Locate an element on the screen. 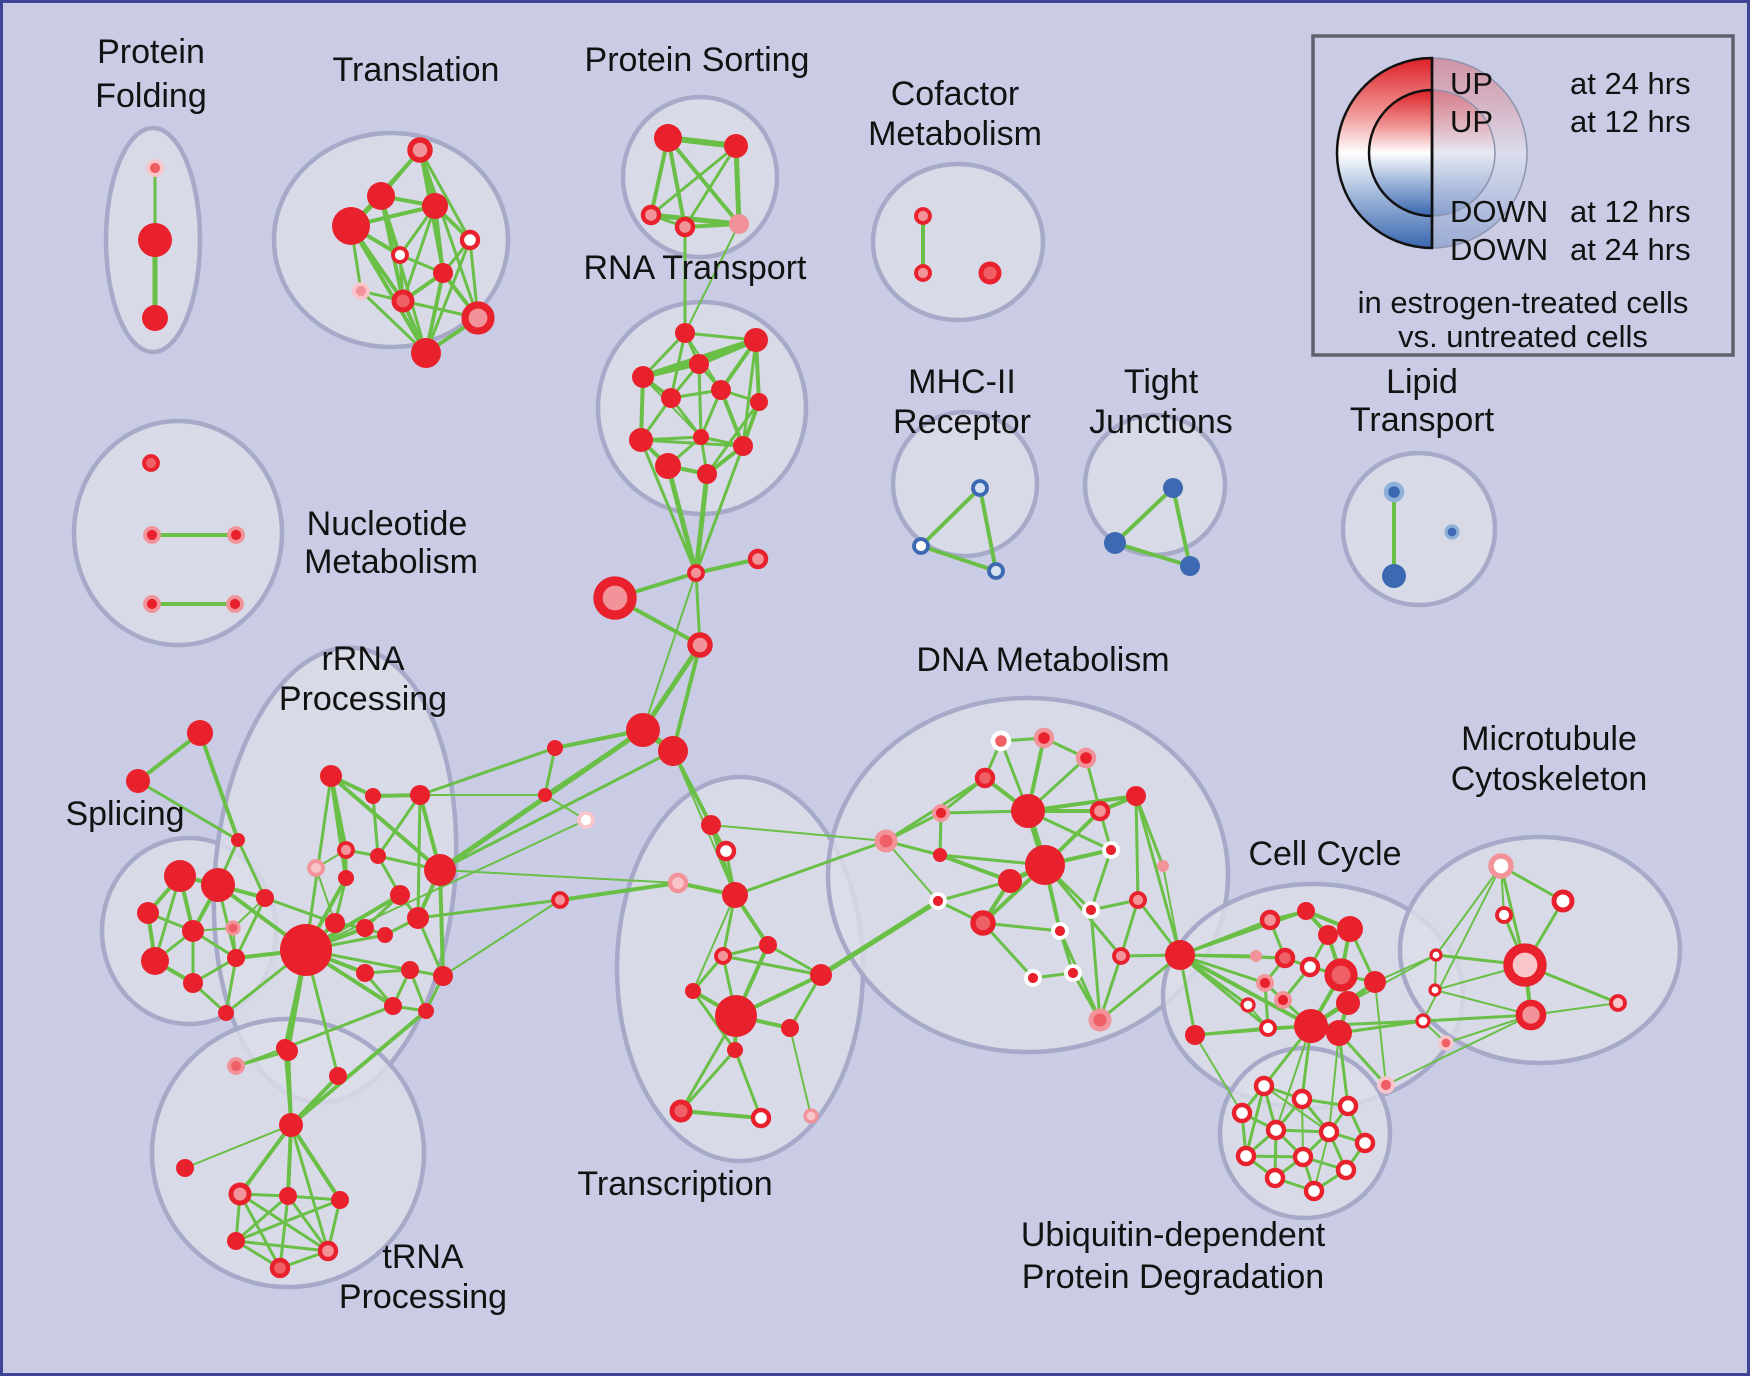 Image resolution: width=1750 pixels, height=1376 pixels. network-node-dm12 is located at coordinates (1111, 850).